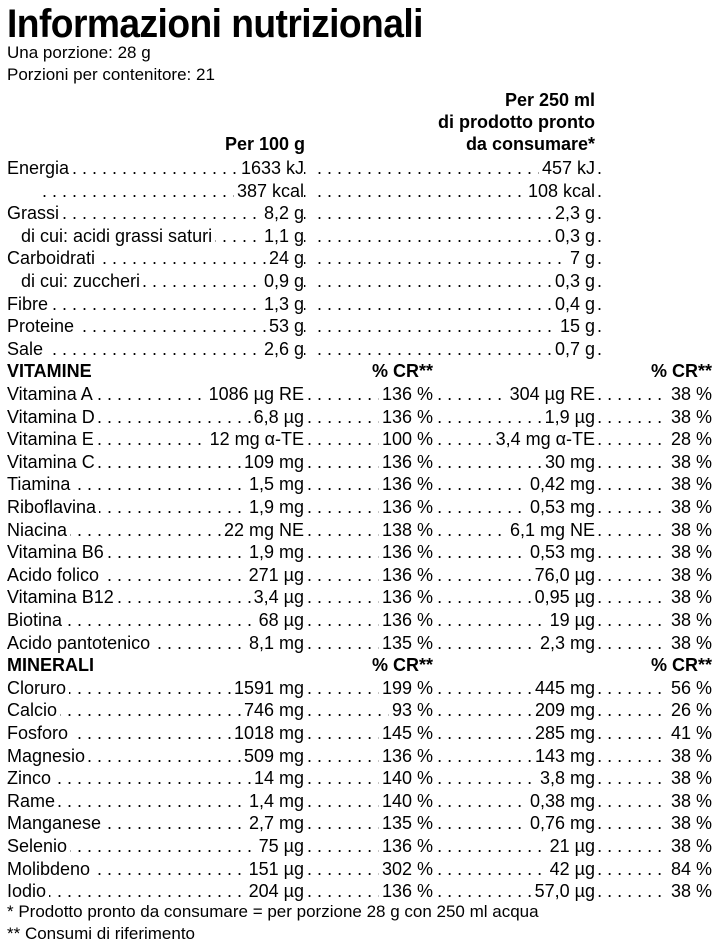 This screenshot has height=946, width=720. I want to click on value-per-250ml: 42 µg, so click(570, 868).